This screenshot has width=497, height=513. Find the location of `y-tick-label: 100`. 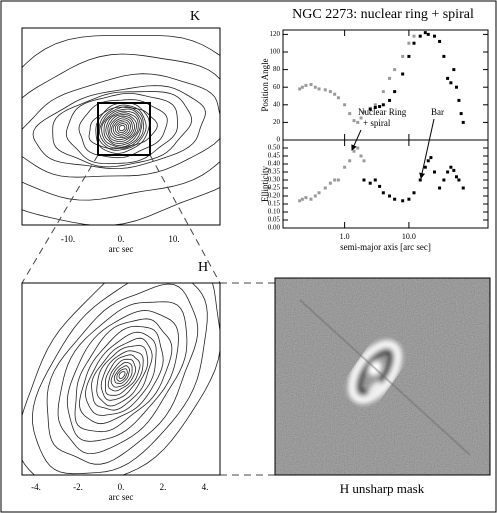

y-tick-label: 100 is located at coordinates (275, 52).